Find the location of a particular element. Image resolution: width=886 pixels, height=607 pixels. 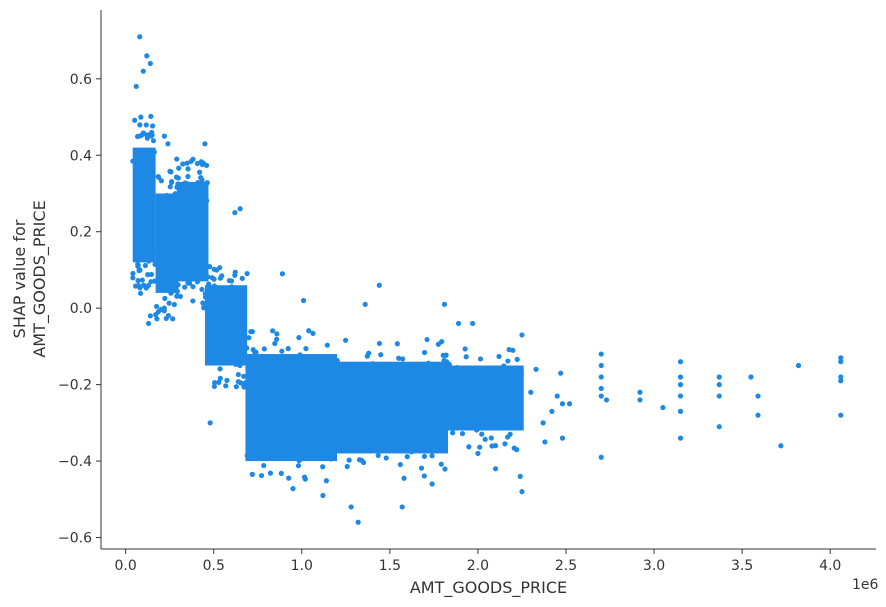

data-point-cluster is located at coordinates (483, 398).